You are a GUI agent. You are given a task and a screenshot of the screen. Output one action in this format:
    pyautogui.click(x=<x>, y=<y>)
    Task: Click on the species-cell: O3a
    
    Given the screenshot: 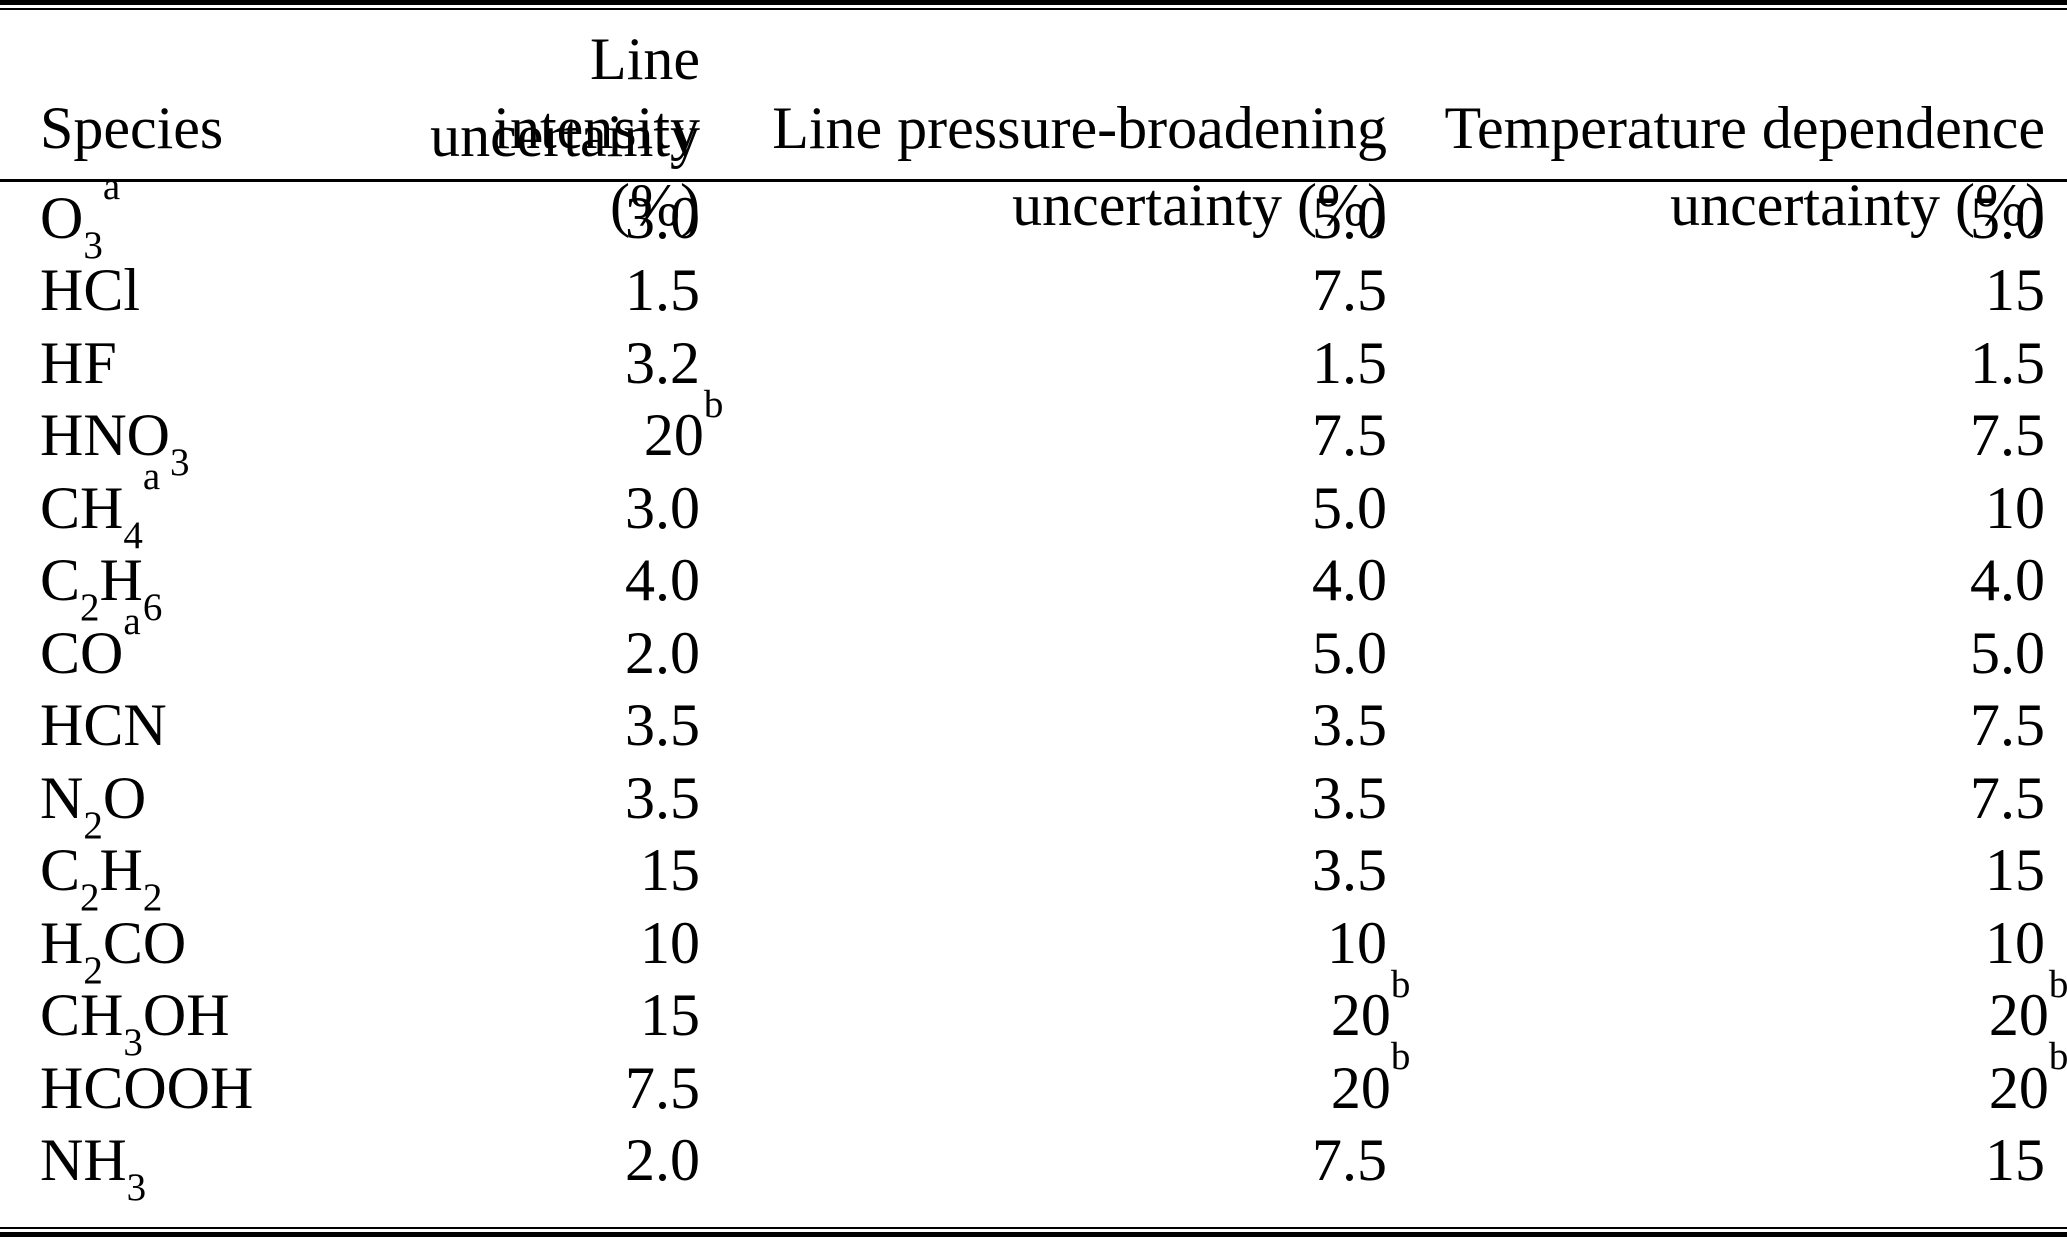 What is the action you would take?
    pyautogui.click(x=80, y=216)
    